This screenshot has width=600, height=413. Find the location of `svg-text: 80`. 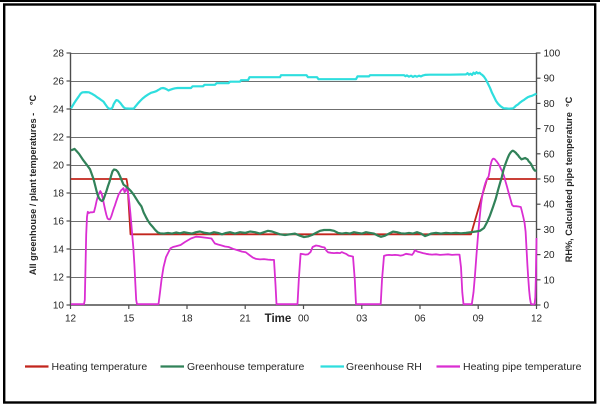

svg-text: 80 is located at coordinates (550, 104).